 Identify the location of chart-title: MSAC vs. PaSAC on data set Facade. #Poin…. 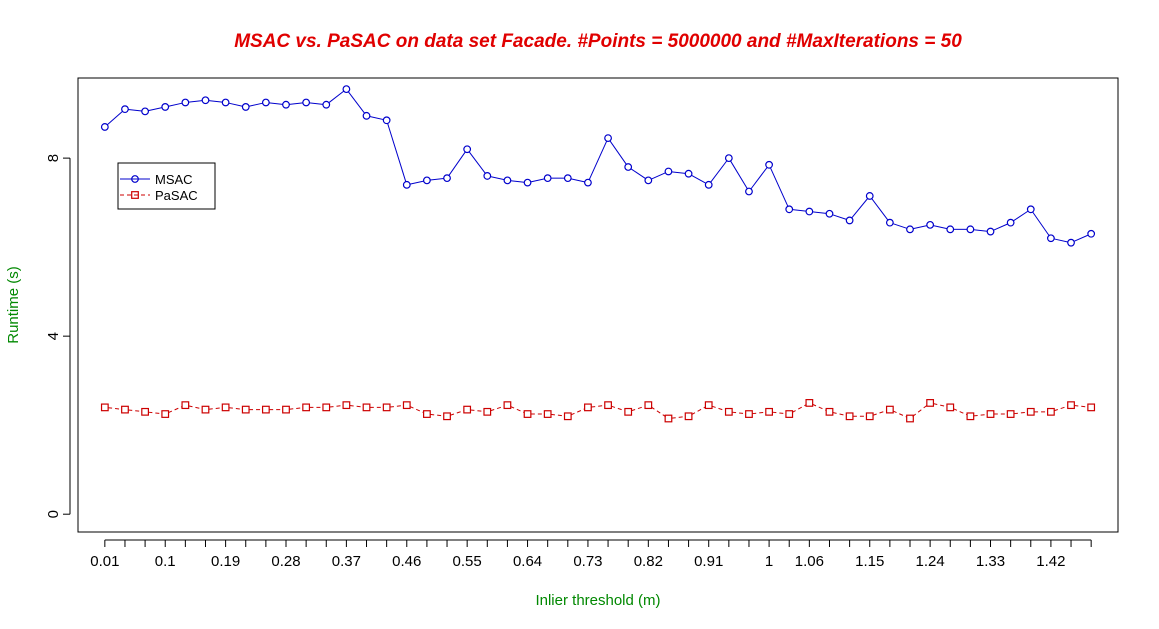
(598, 41).